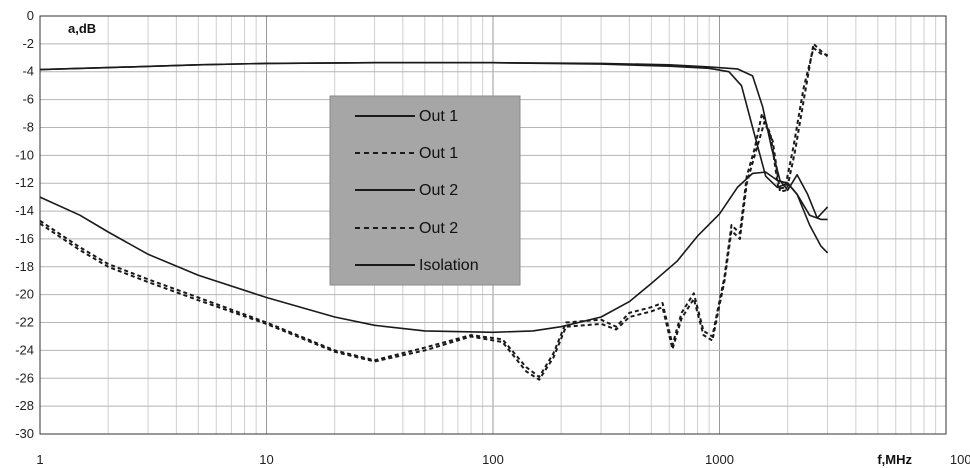 The image size is (970, 468). I want to click on y-tick-label: -4, so click(28, 71).